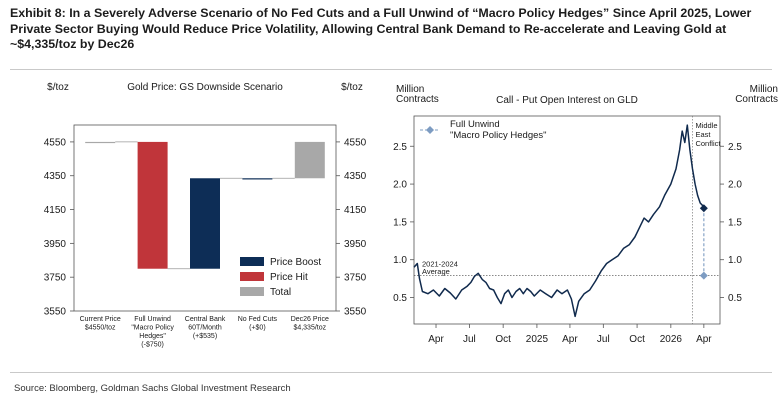 The height and width of the screenshot is (409, 783). Describe the element at coordinates (436, 271) in the screenshot. I see `average-label: Average` at that location.